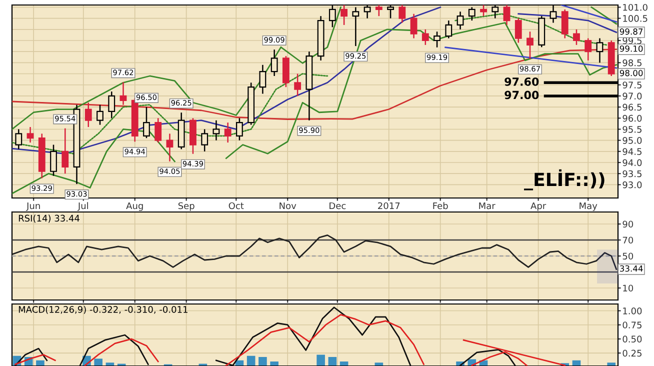  What do you see at coordinates (236, 206) in the screenshot?
I see `x-tick-label: Oct` at bounding box center [236, 206].